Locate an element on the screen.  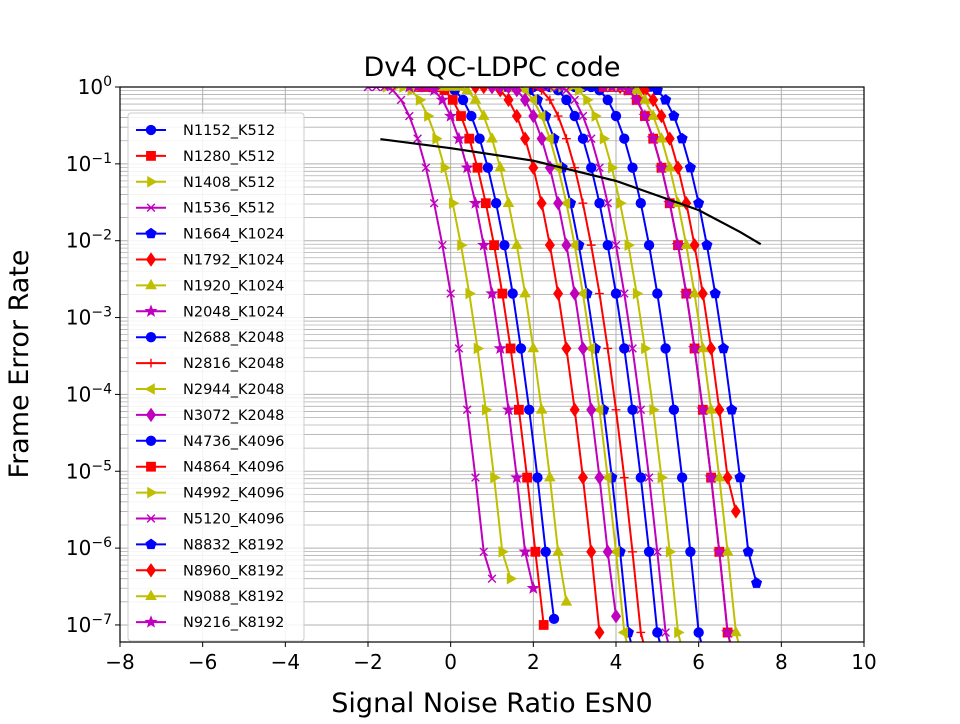
legend-item: N8960_K8192 is located at coordinates (210, 571).